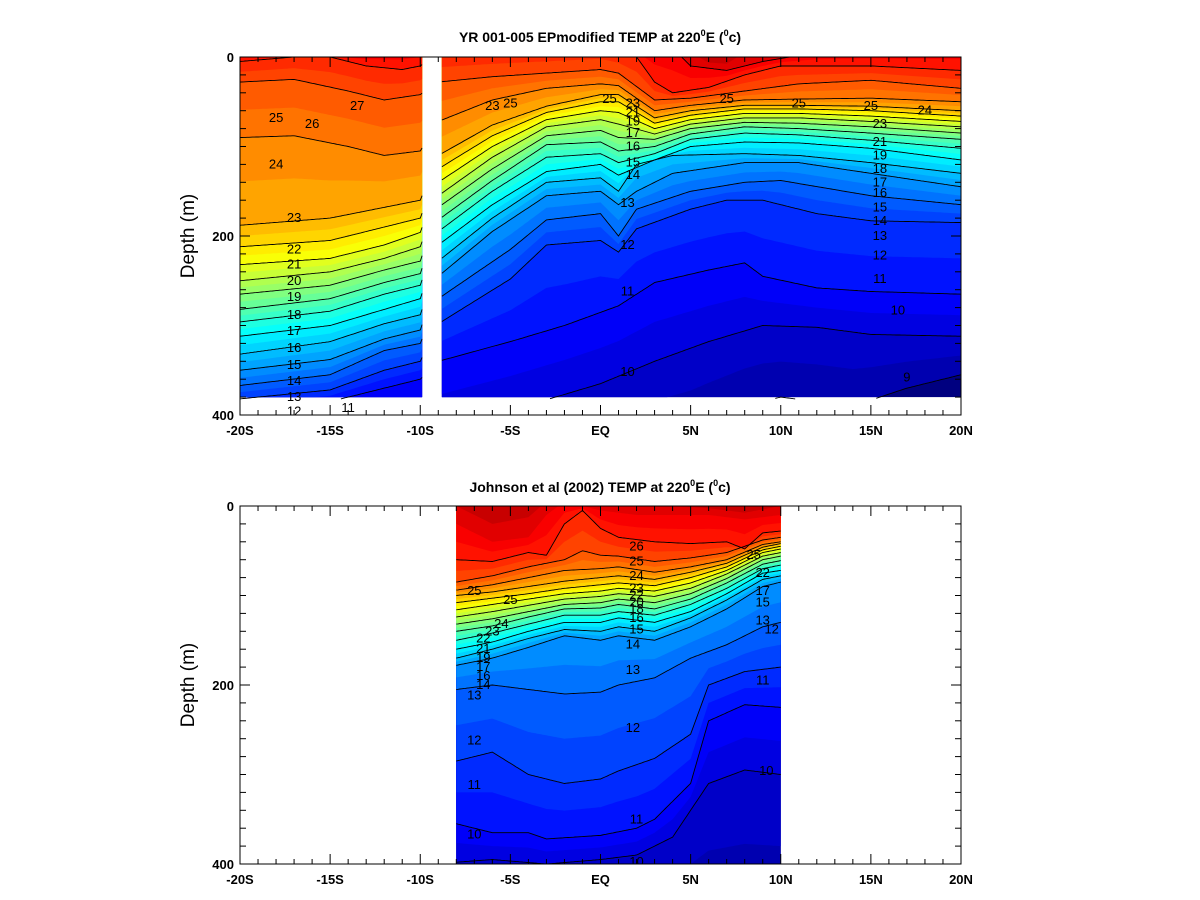  I want to click on contour-label: 27, so click(357, 105).